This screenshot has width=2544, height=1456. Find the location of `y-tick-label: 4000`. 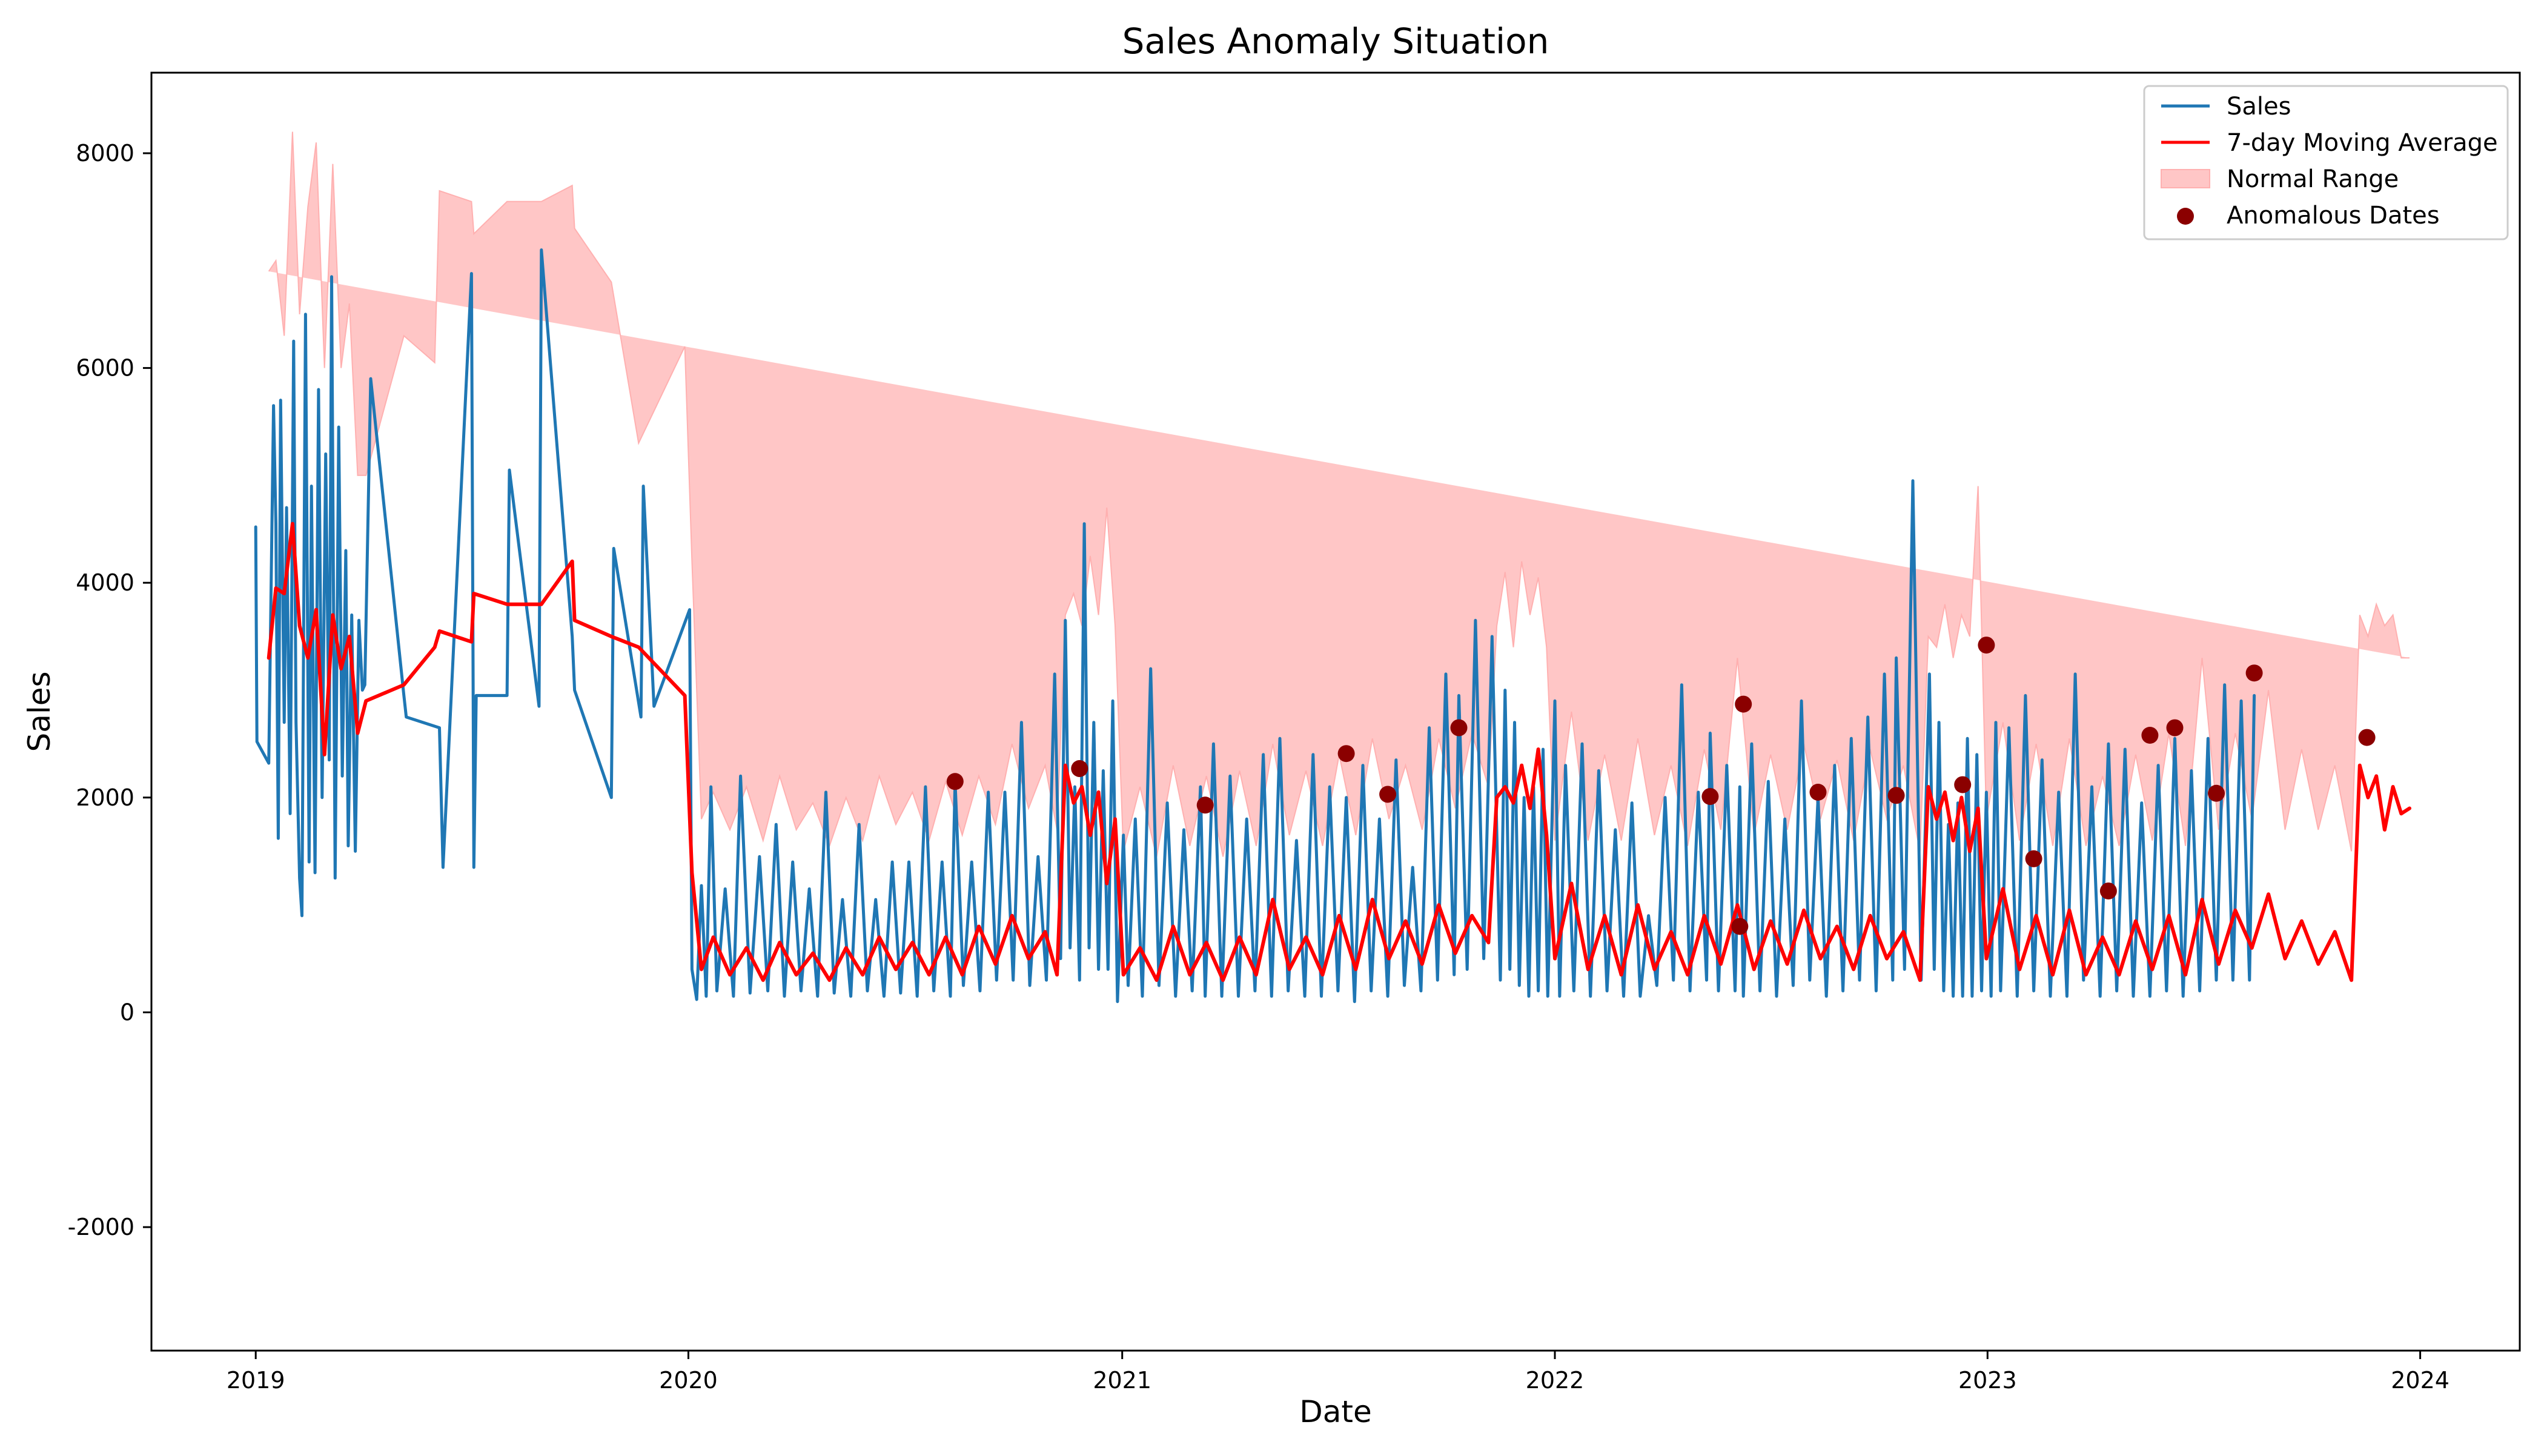

y-tick-label: 4000 is located at coordinates (105, 582).